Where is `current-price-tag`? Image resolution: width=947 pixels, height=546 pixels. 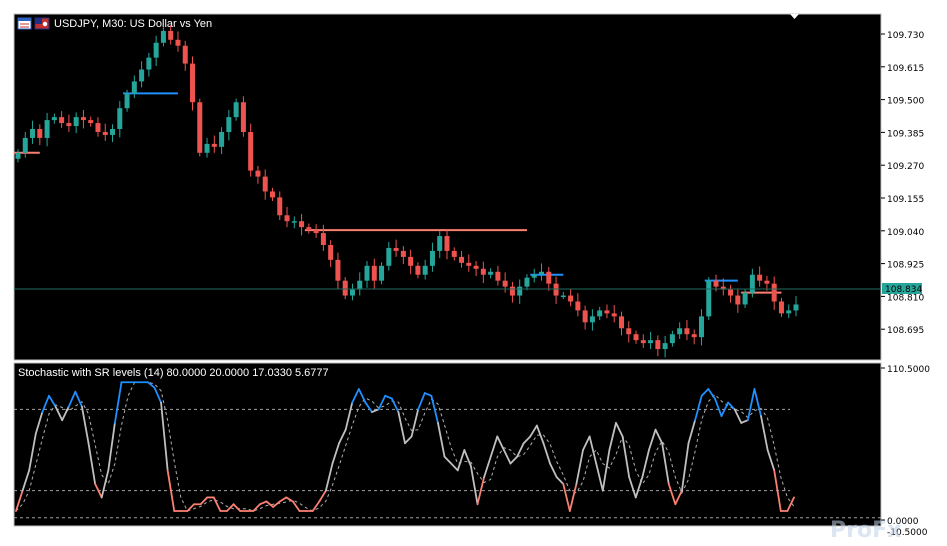
current-price-tag is located at coordinates (902, 288).